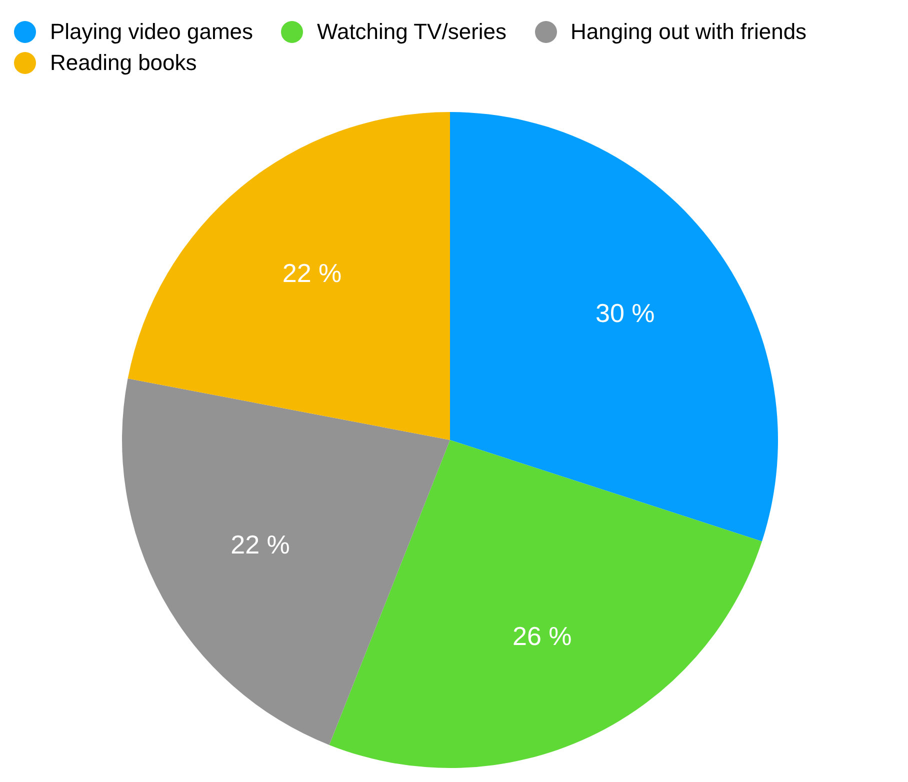 The image size is (908, 782). What do you see at coordinates (542, 635) in the screenshot?
I see `data-label: 26 %` at bounding box center [542, 635].